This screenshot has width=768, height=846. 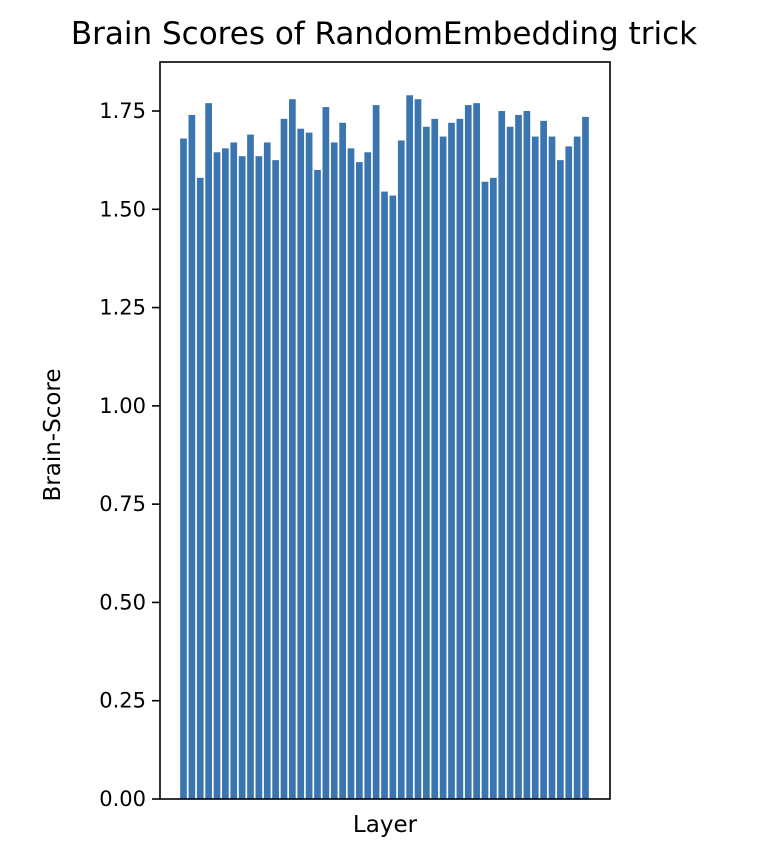 What do you see at coordinates (122, 602) in the screenshot?
I see `y-tick-label: 0.50` at bounding box center [122, 602].